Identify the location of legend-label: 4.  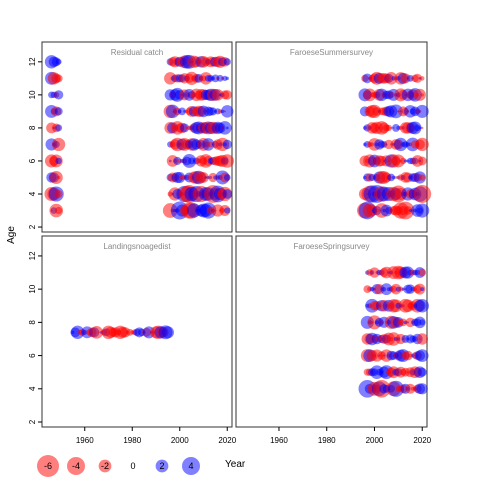
(190, 466).